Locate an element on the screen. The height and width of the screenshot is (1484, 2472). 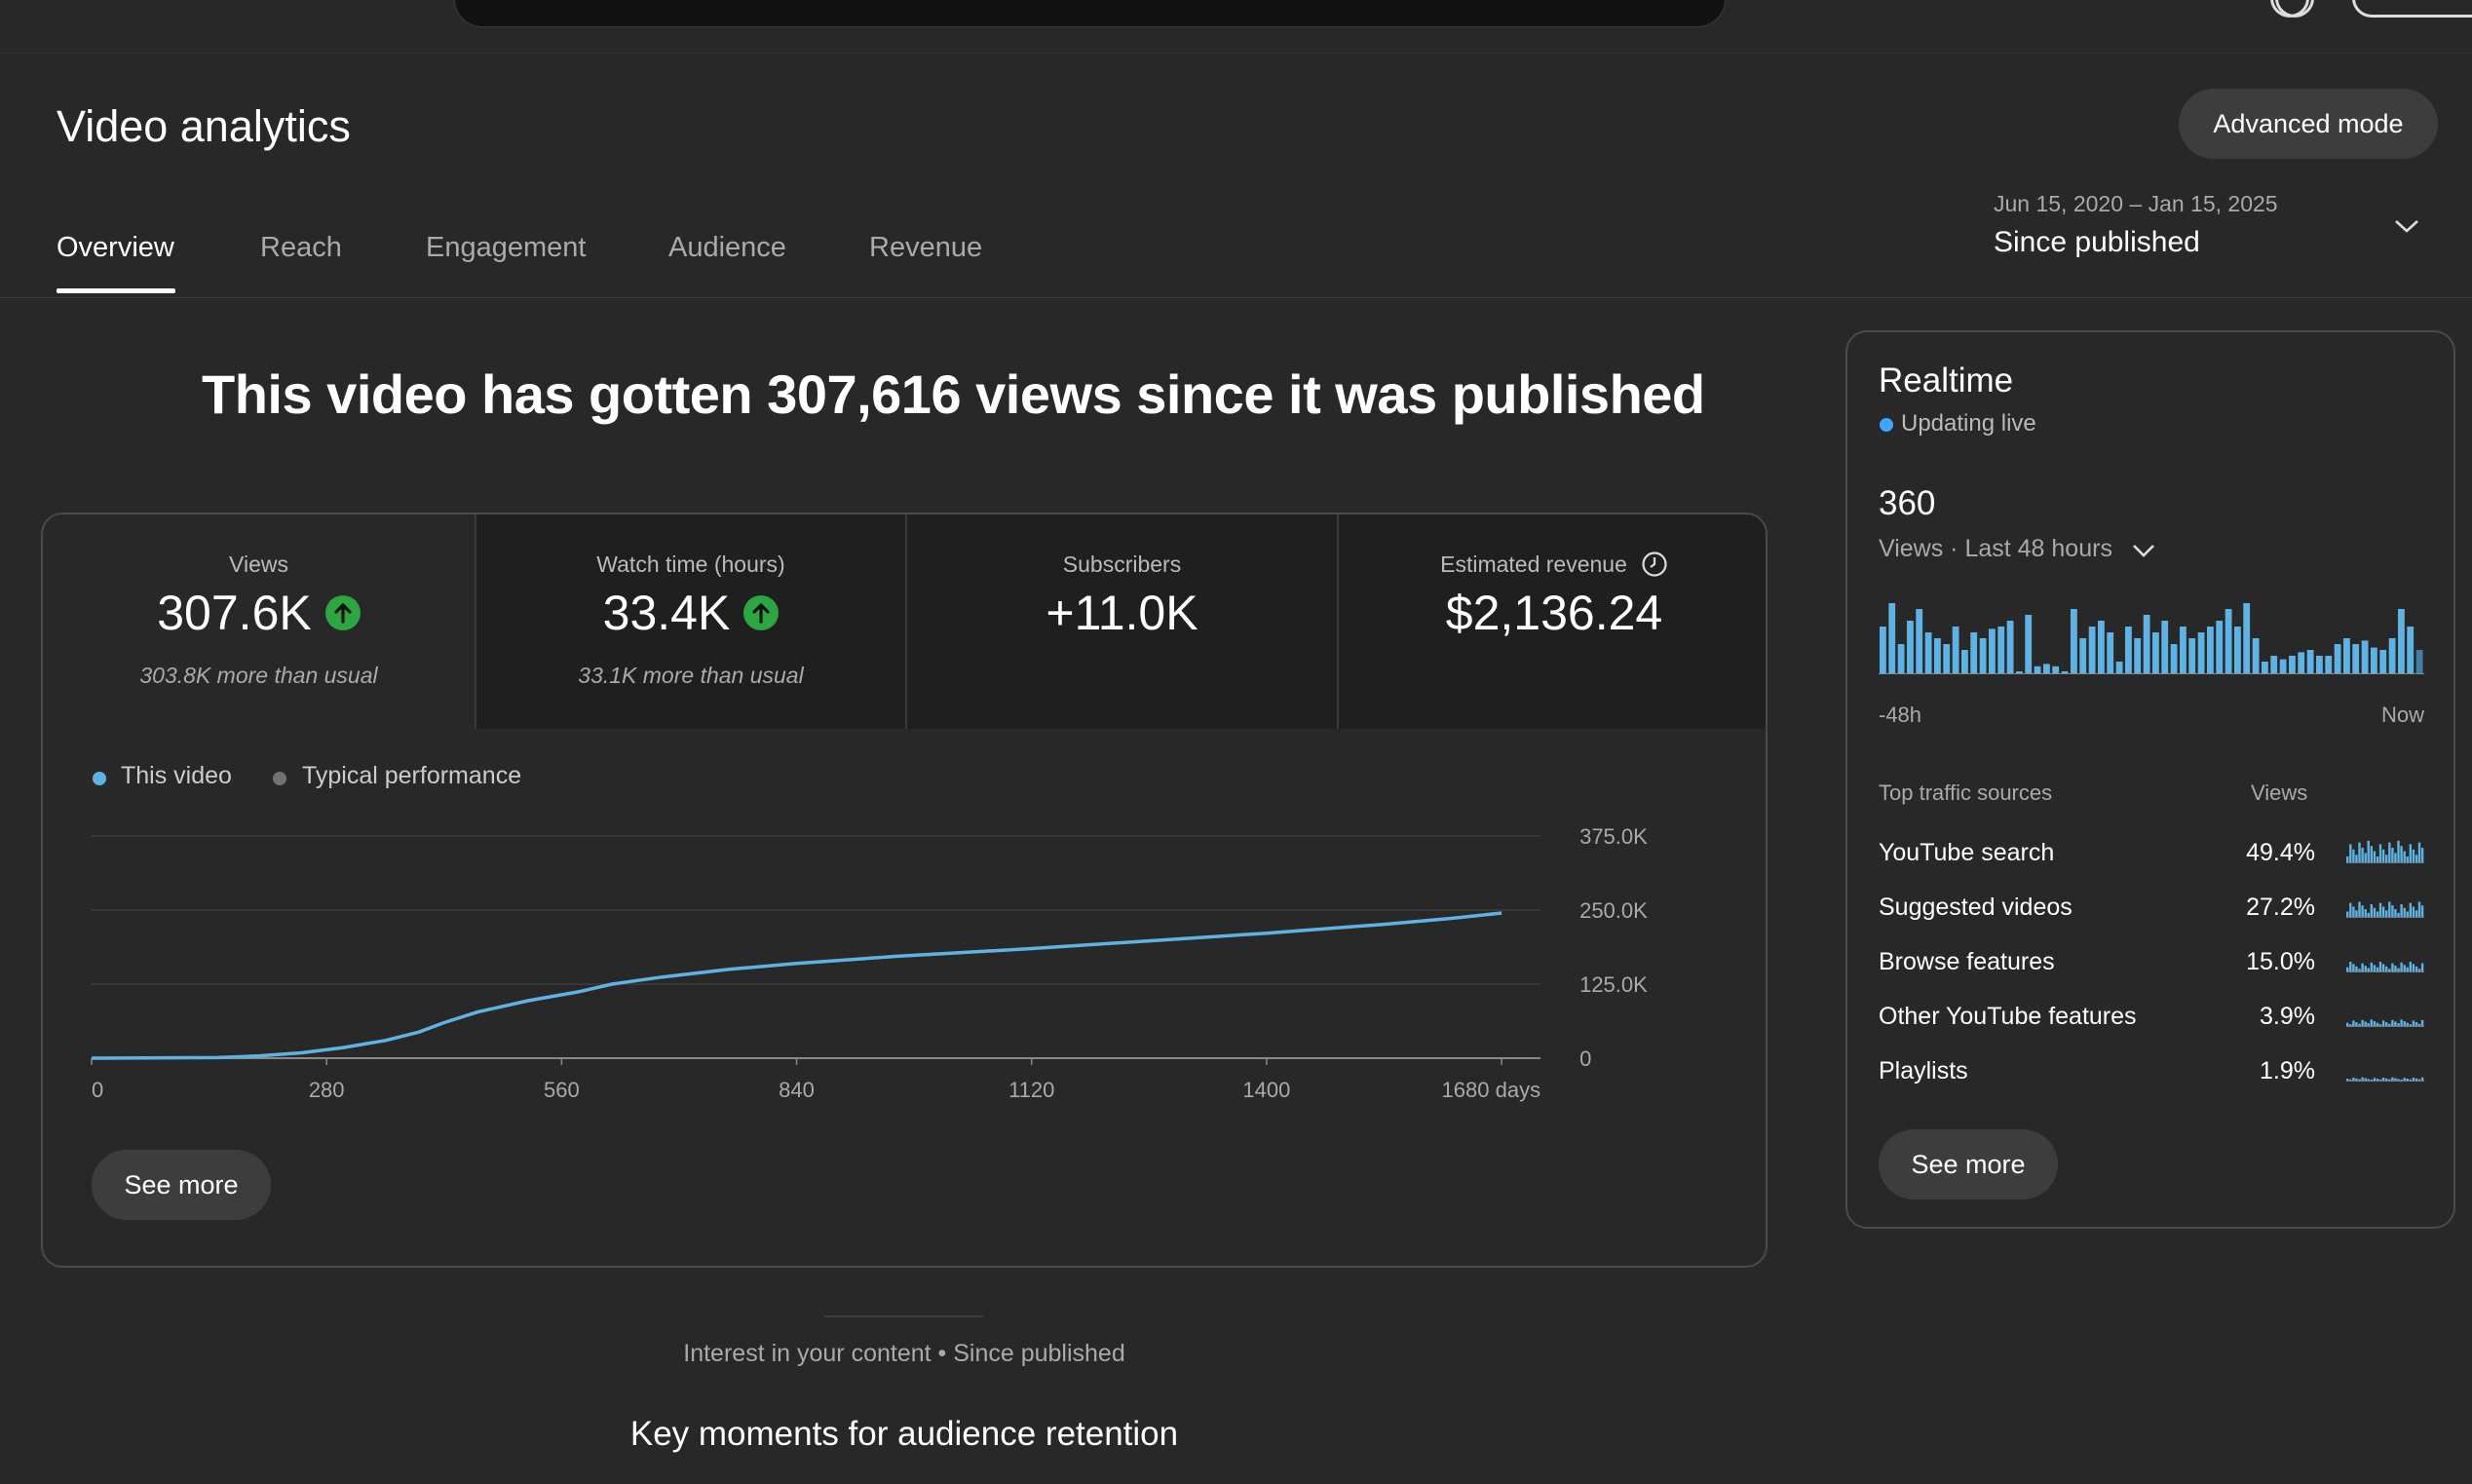
date-range: Jun 15, 2020 – Jan 15, 2025 is located at coordinates (2136, 203).